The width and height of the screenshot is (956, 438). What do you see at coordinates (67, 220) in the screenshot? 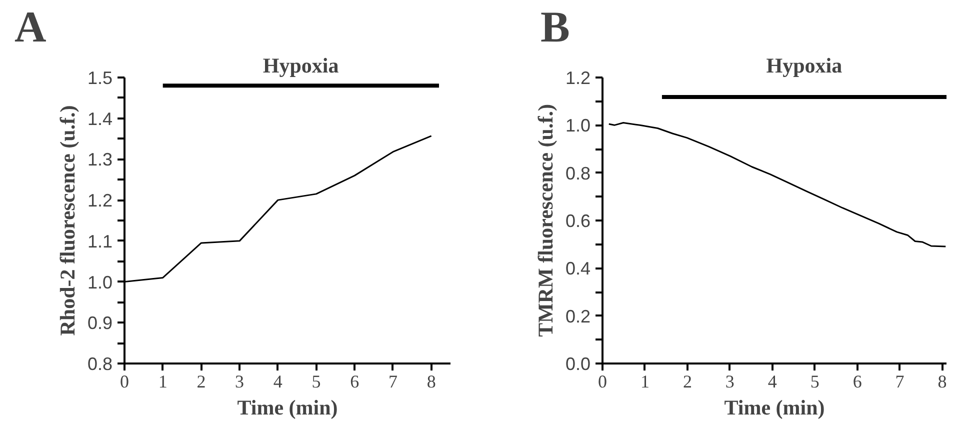
I see `y-axis-title: Rhod-2 fluorescence (u.f.)` at bounding box center [67, 220].